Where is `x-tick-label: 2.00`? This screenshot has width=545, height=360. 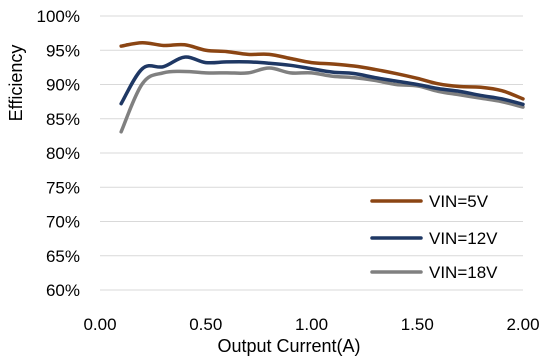 x-tick-label: 2.00 is located at coordinates (522, 324).